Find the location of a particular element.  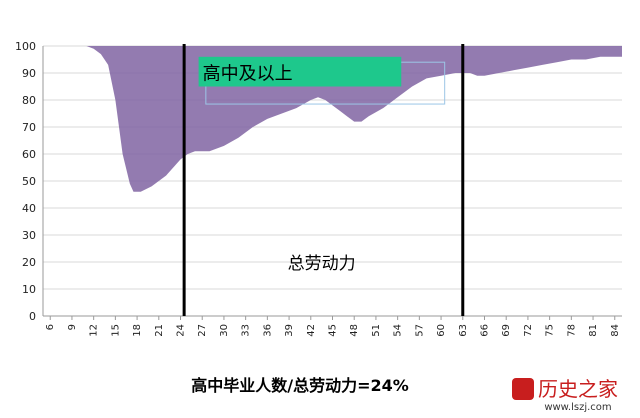

y-tick-label: 40 is located at coordinates (29, 208).